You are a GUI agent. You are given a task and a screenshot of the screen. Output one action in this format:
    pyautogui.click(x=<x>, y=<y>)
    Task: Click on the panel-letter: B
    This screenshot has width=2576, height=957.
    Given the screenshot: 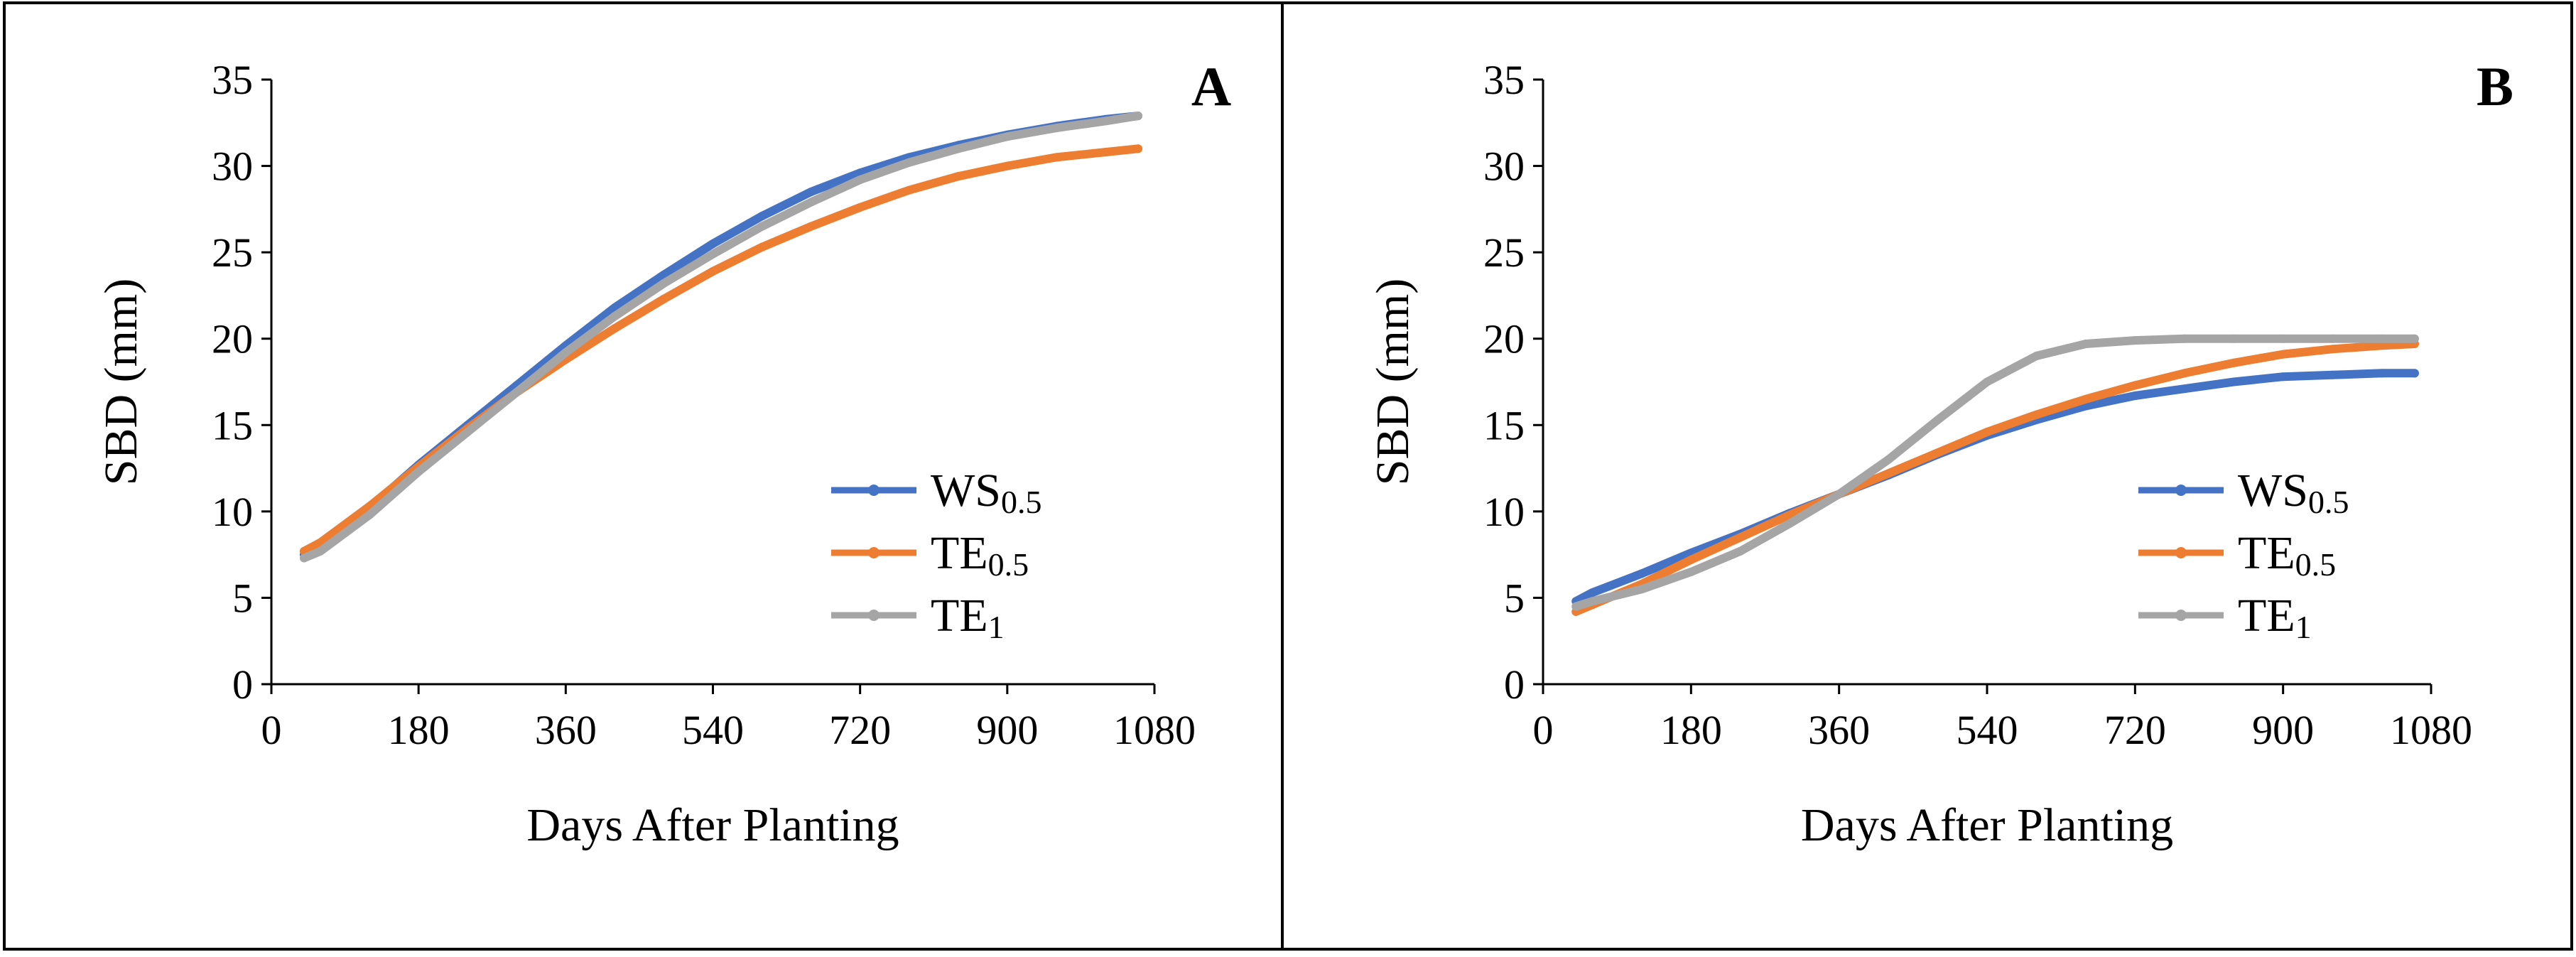 What is the action you would take?
    pyautogui.click(x=2495, y=86)
    